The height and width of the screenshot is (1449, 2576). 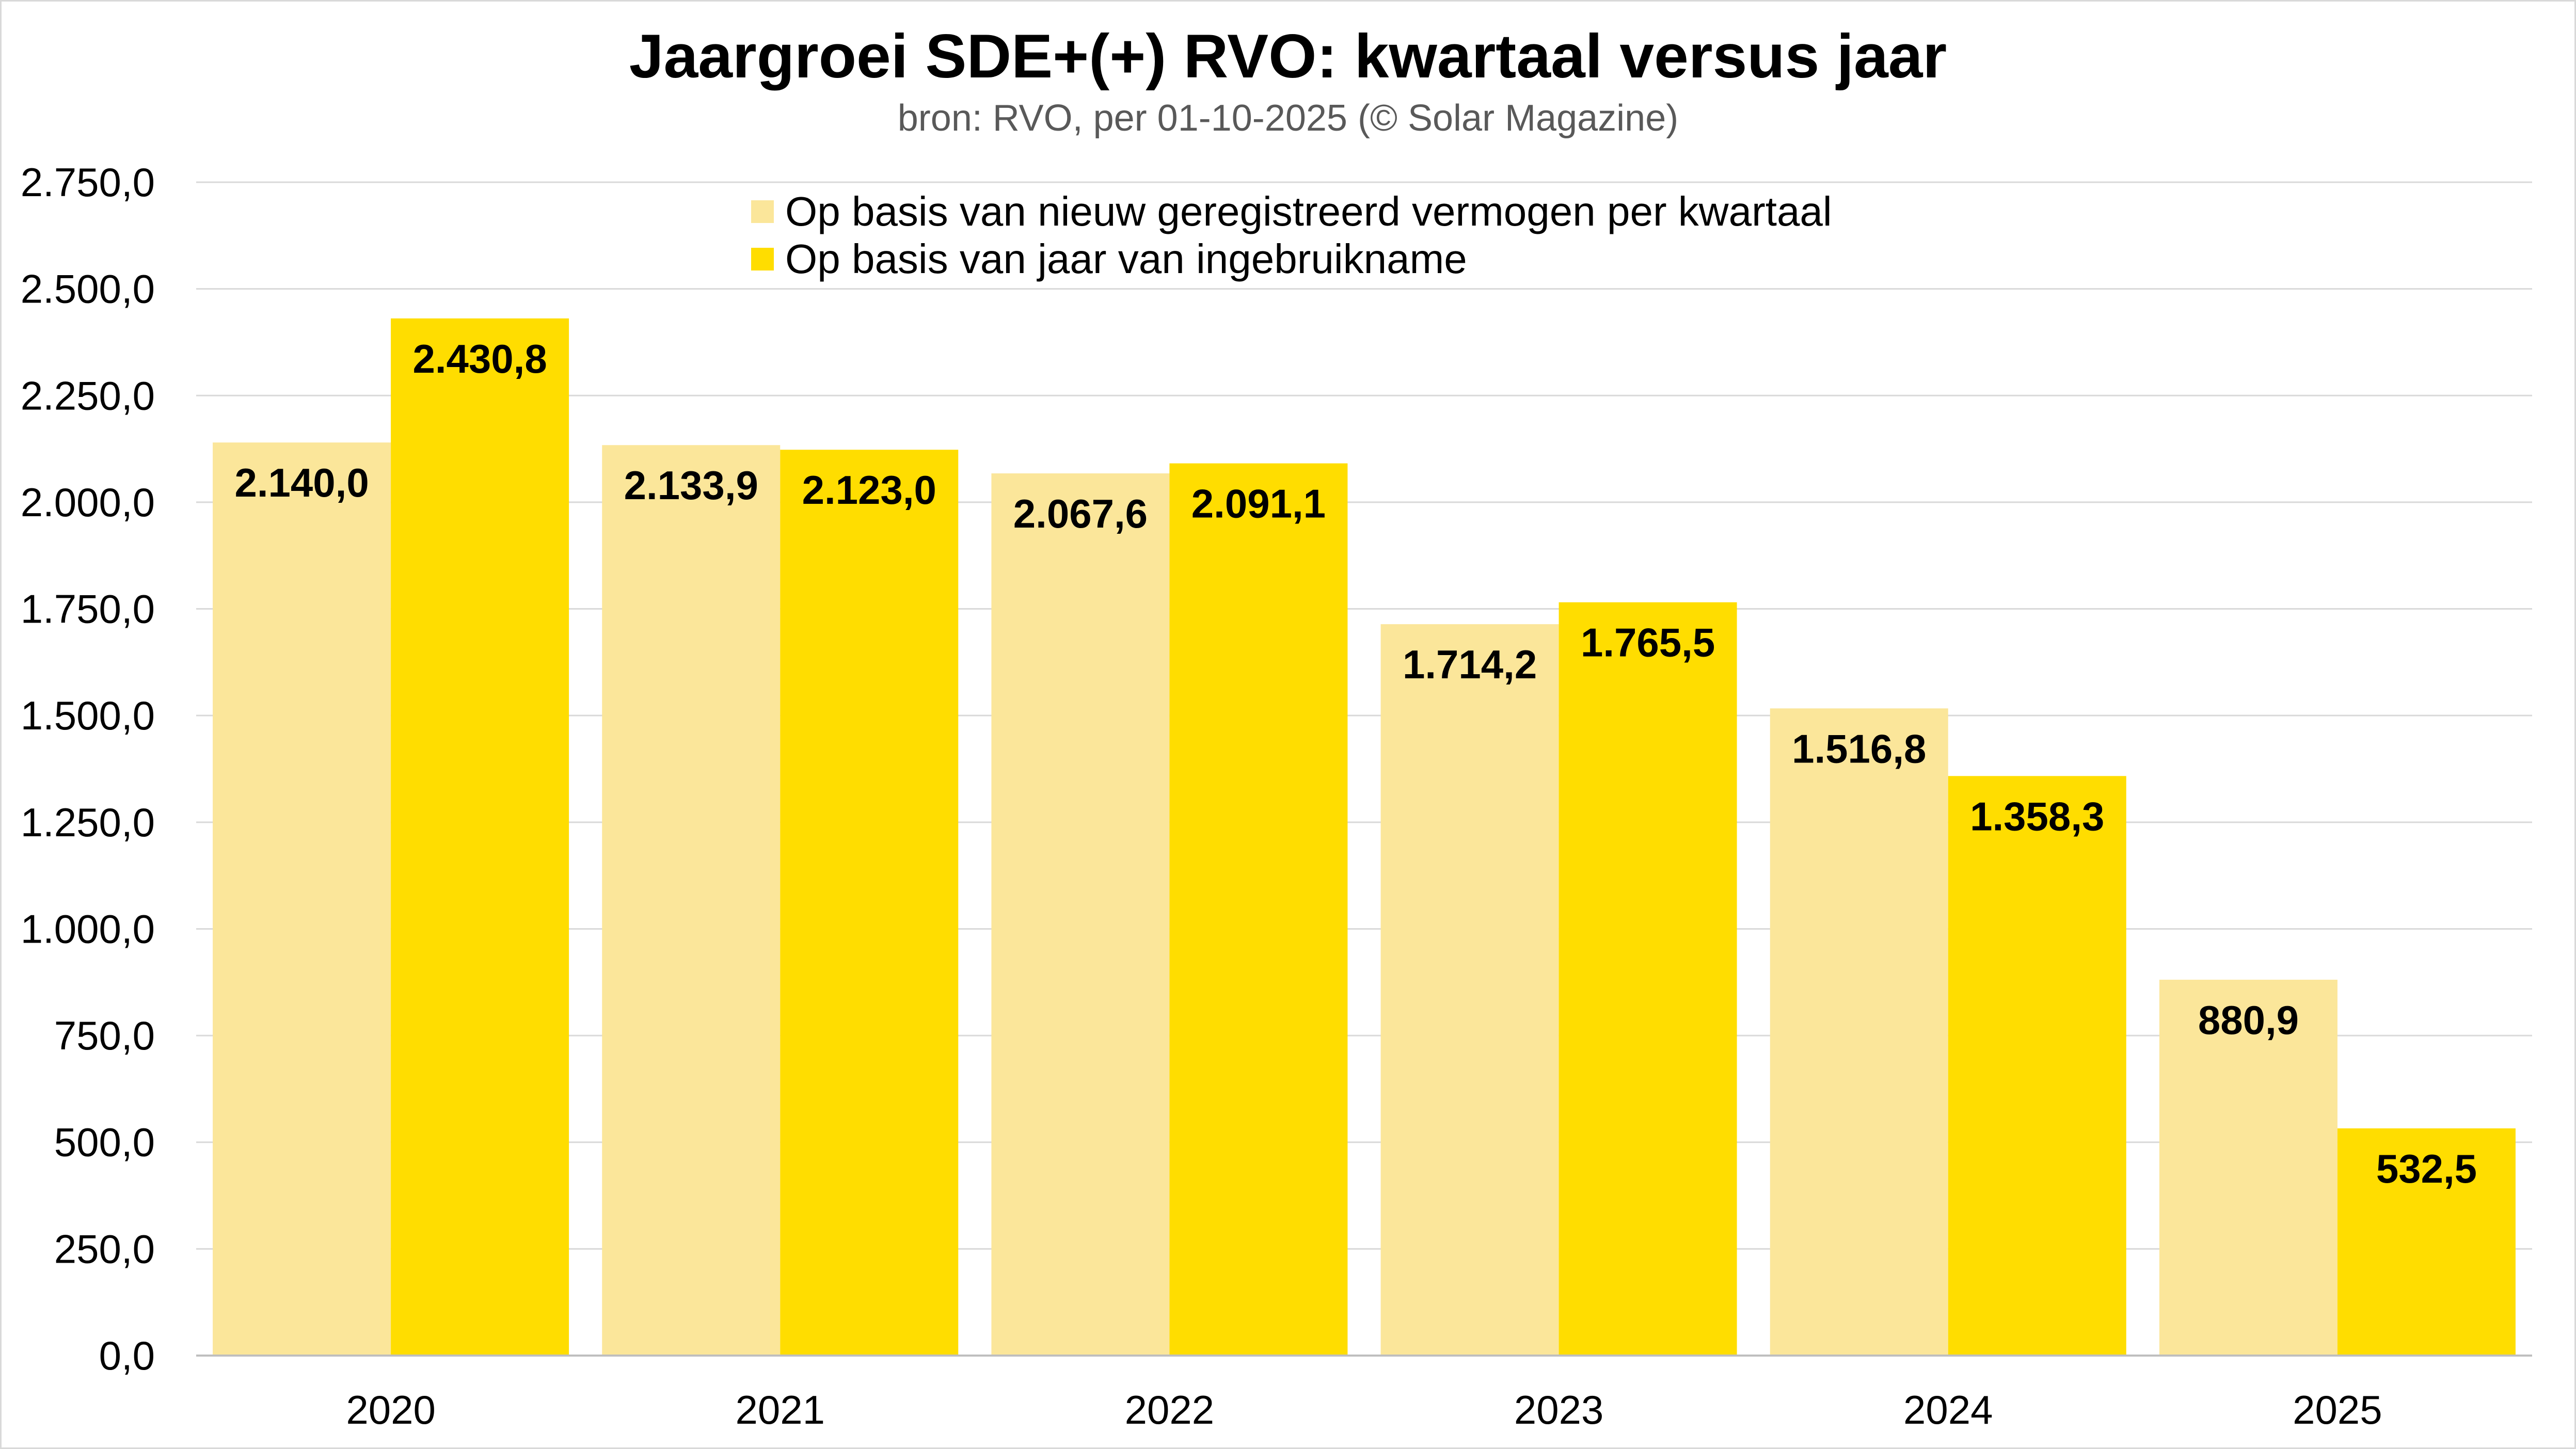 What do you see at coordinates (479, 358) in the screenshot?
I see `data-label: 2.430,8` at bounding box center [479, 358].